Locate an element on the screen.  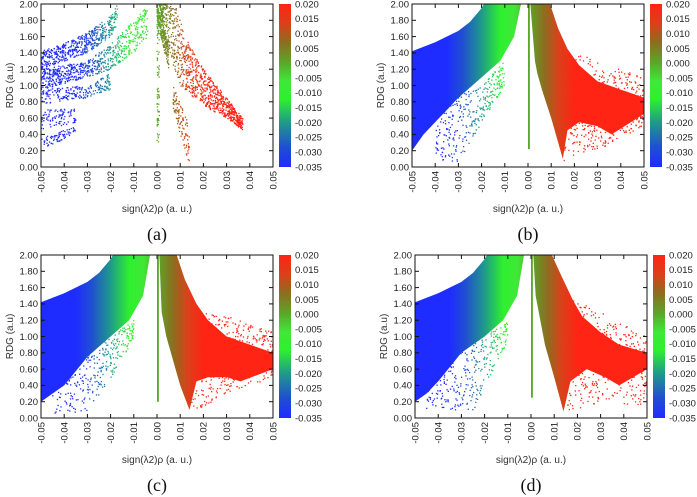
colorbar-tick-label: -0.025 is located at coordinates (308, 138).